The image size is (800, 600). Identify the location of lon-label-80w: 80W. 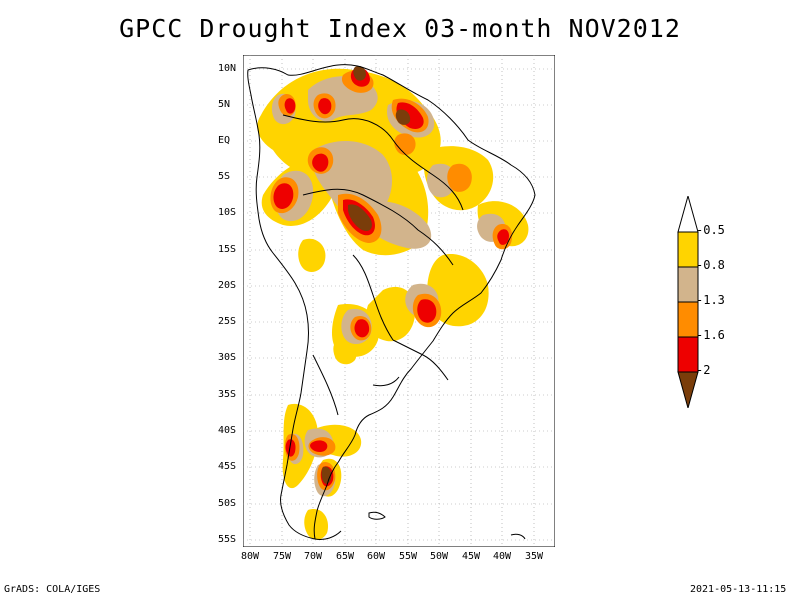
(250, 556).